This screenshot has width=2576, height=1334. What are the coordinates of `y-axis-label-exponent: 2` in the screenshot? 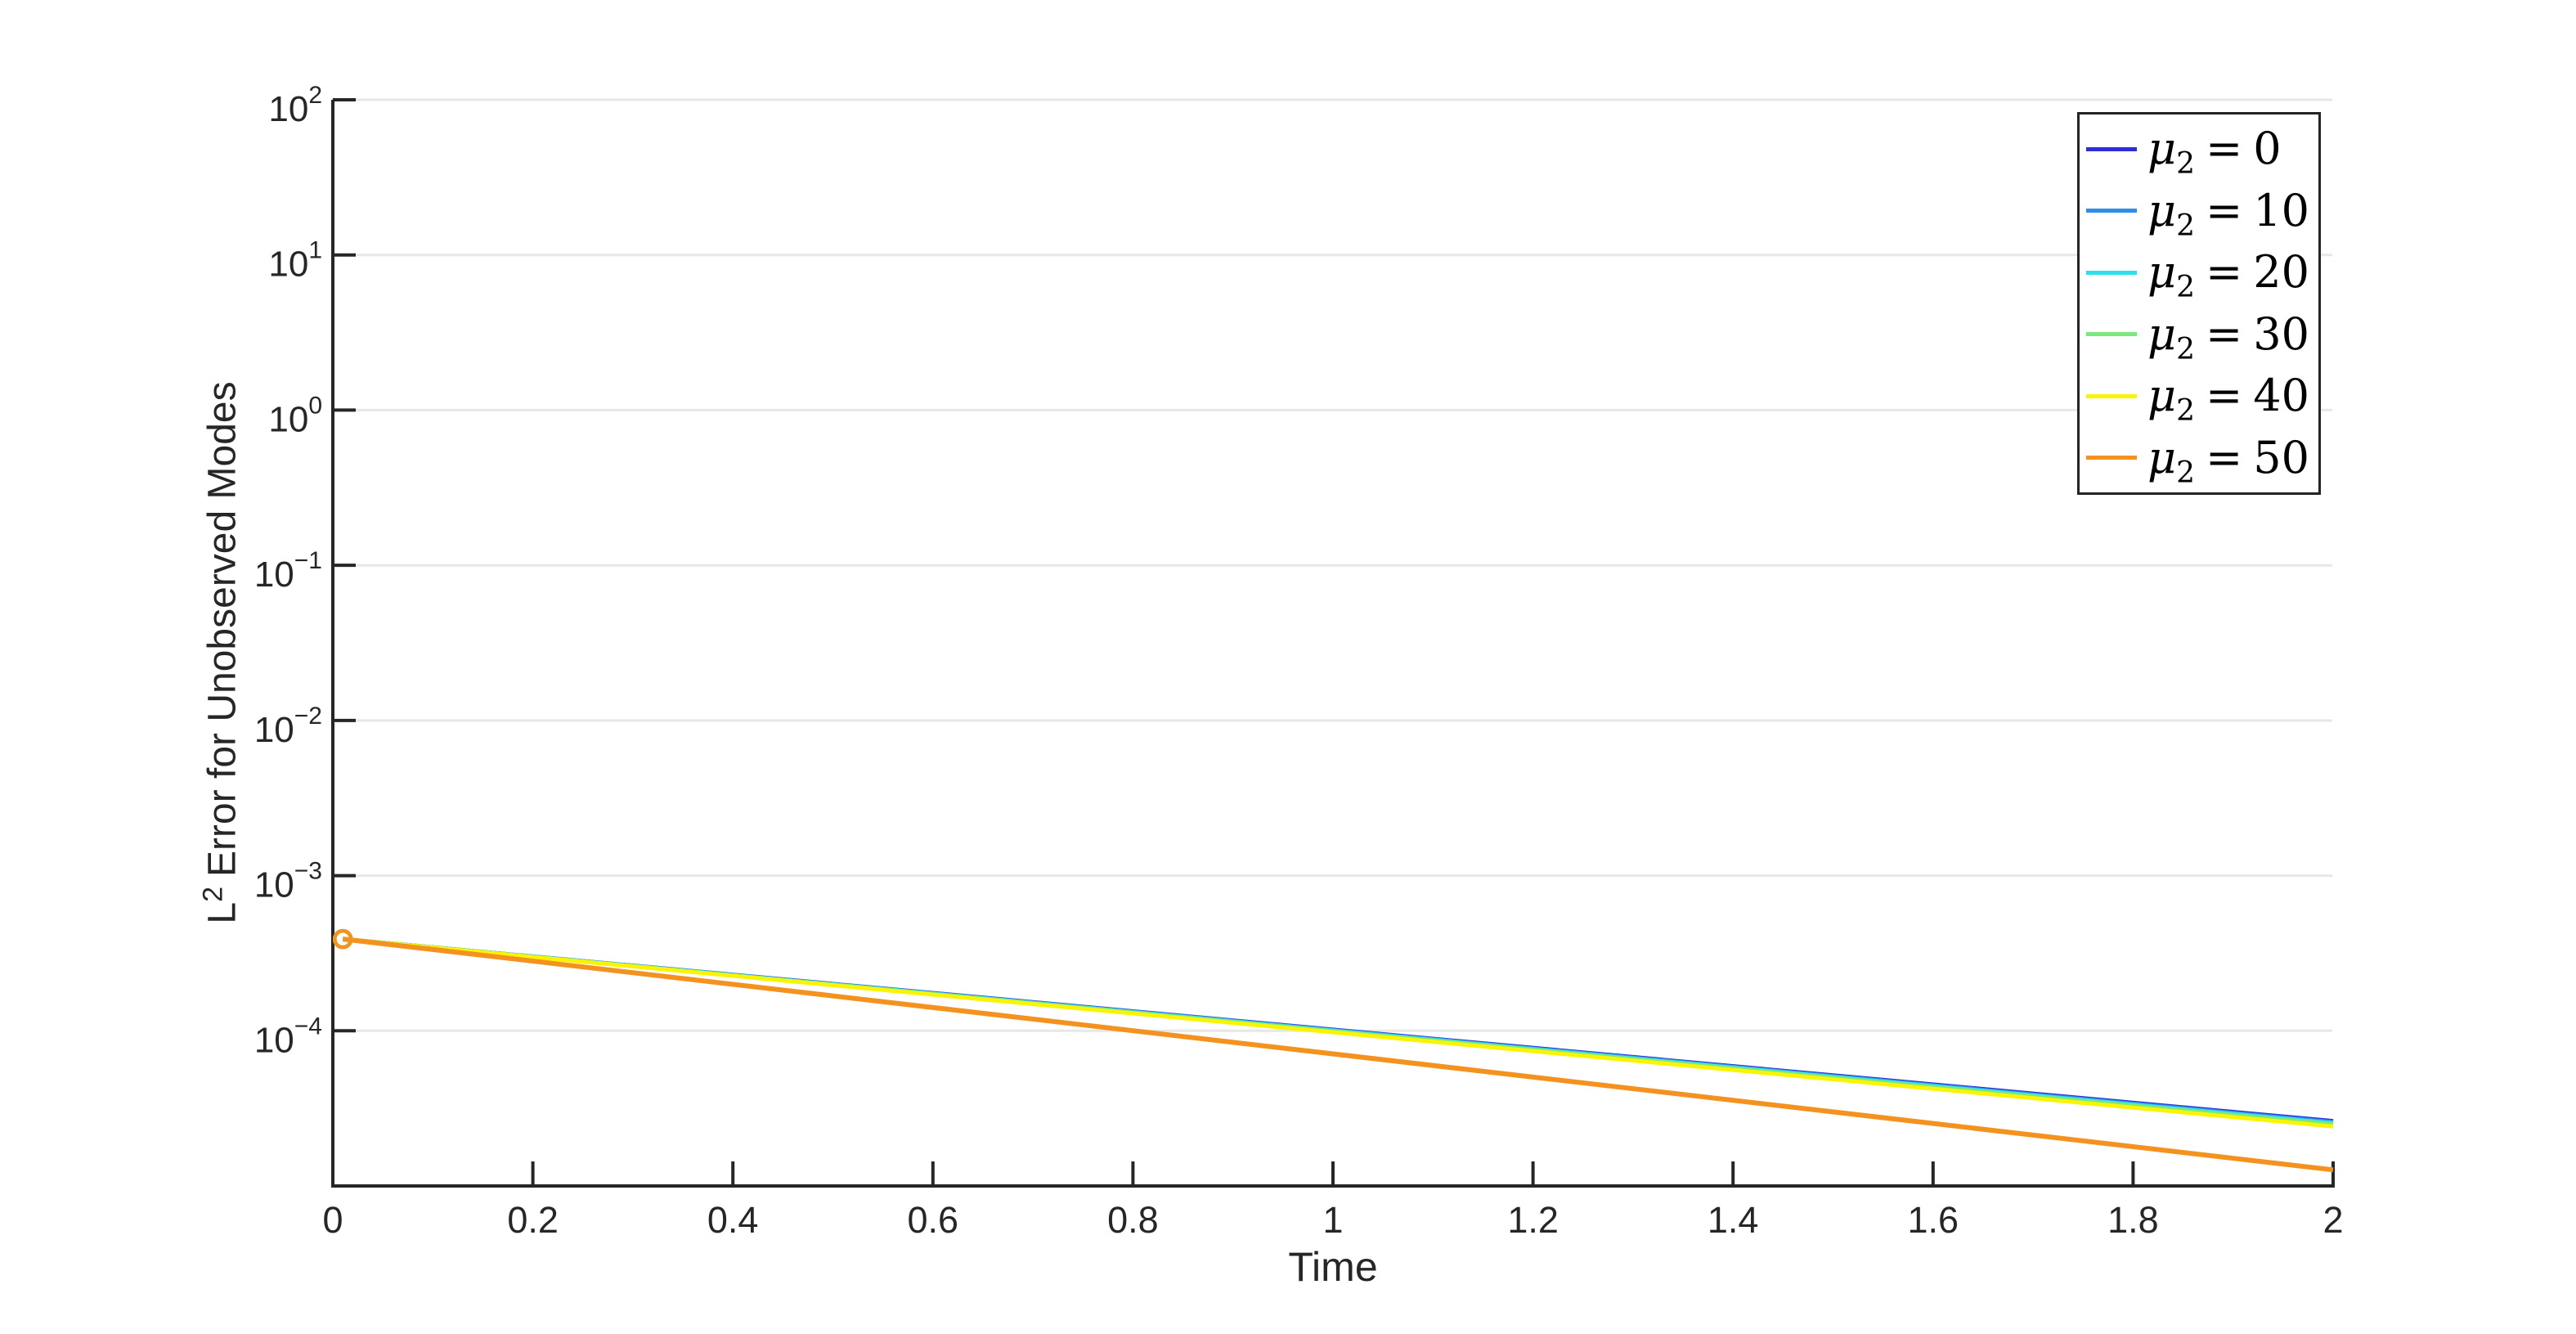 It's located at (213, 894).